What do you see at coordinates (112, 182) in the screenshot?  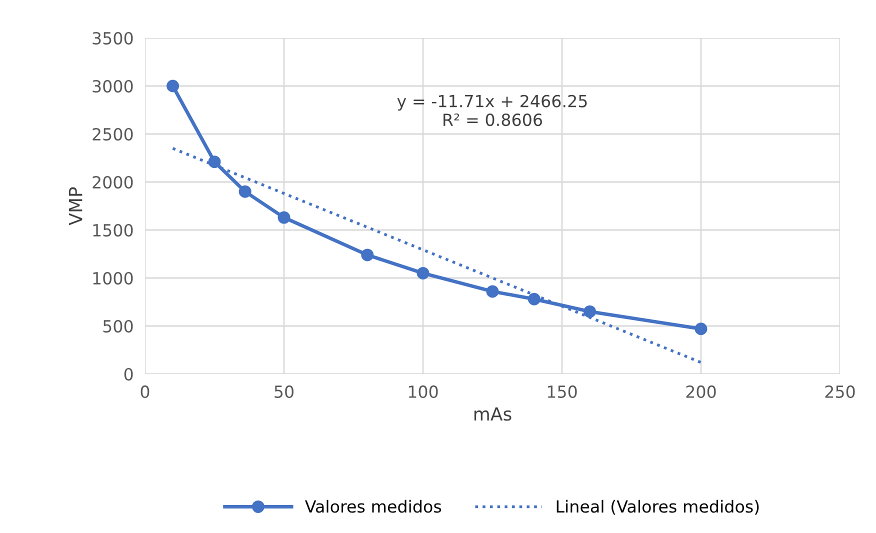 I see `y-tick-label: 2000` at bounding box center [112, 182].